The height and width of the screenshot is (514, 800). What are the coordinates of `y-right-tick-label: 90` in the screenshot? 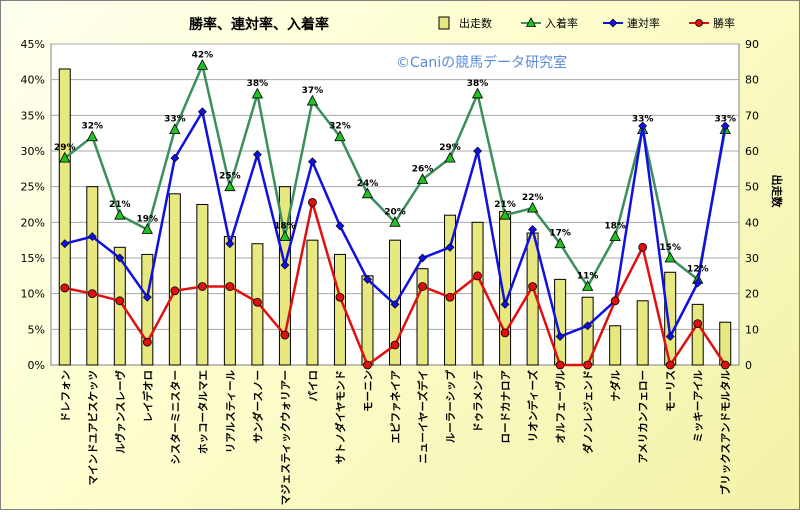 It's located at (752, 44).